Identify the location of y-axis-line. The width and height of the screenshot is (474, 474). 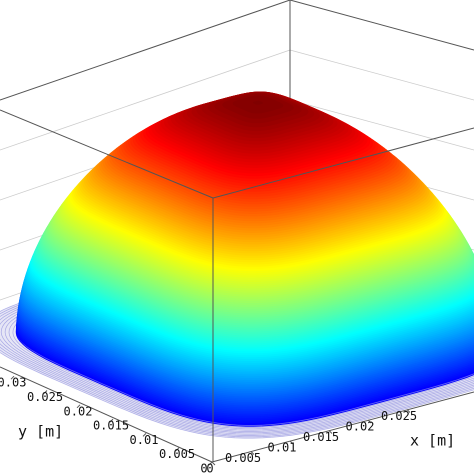
(106, 414).